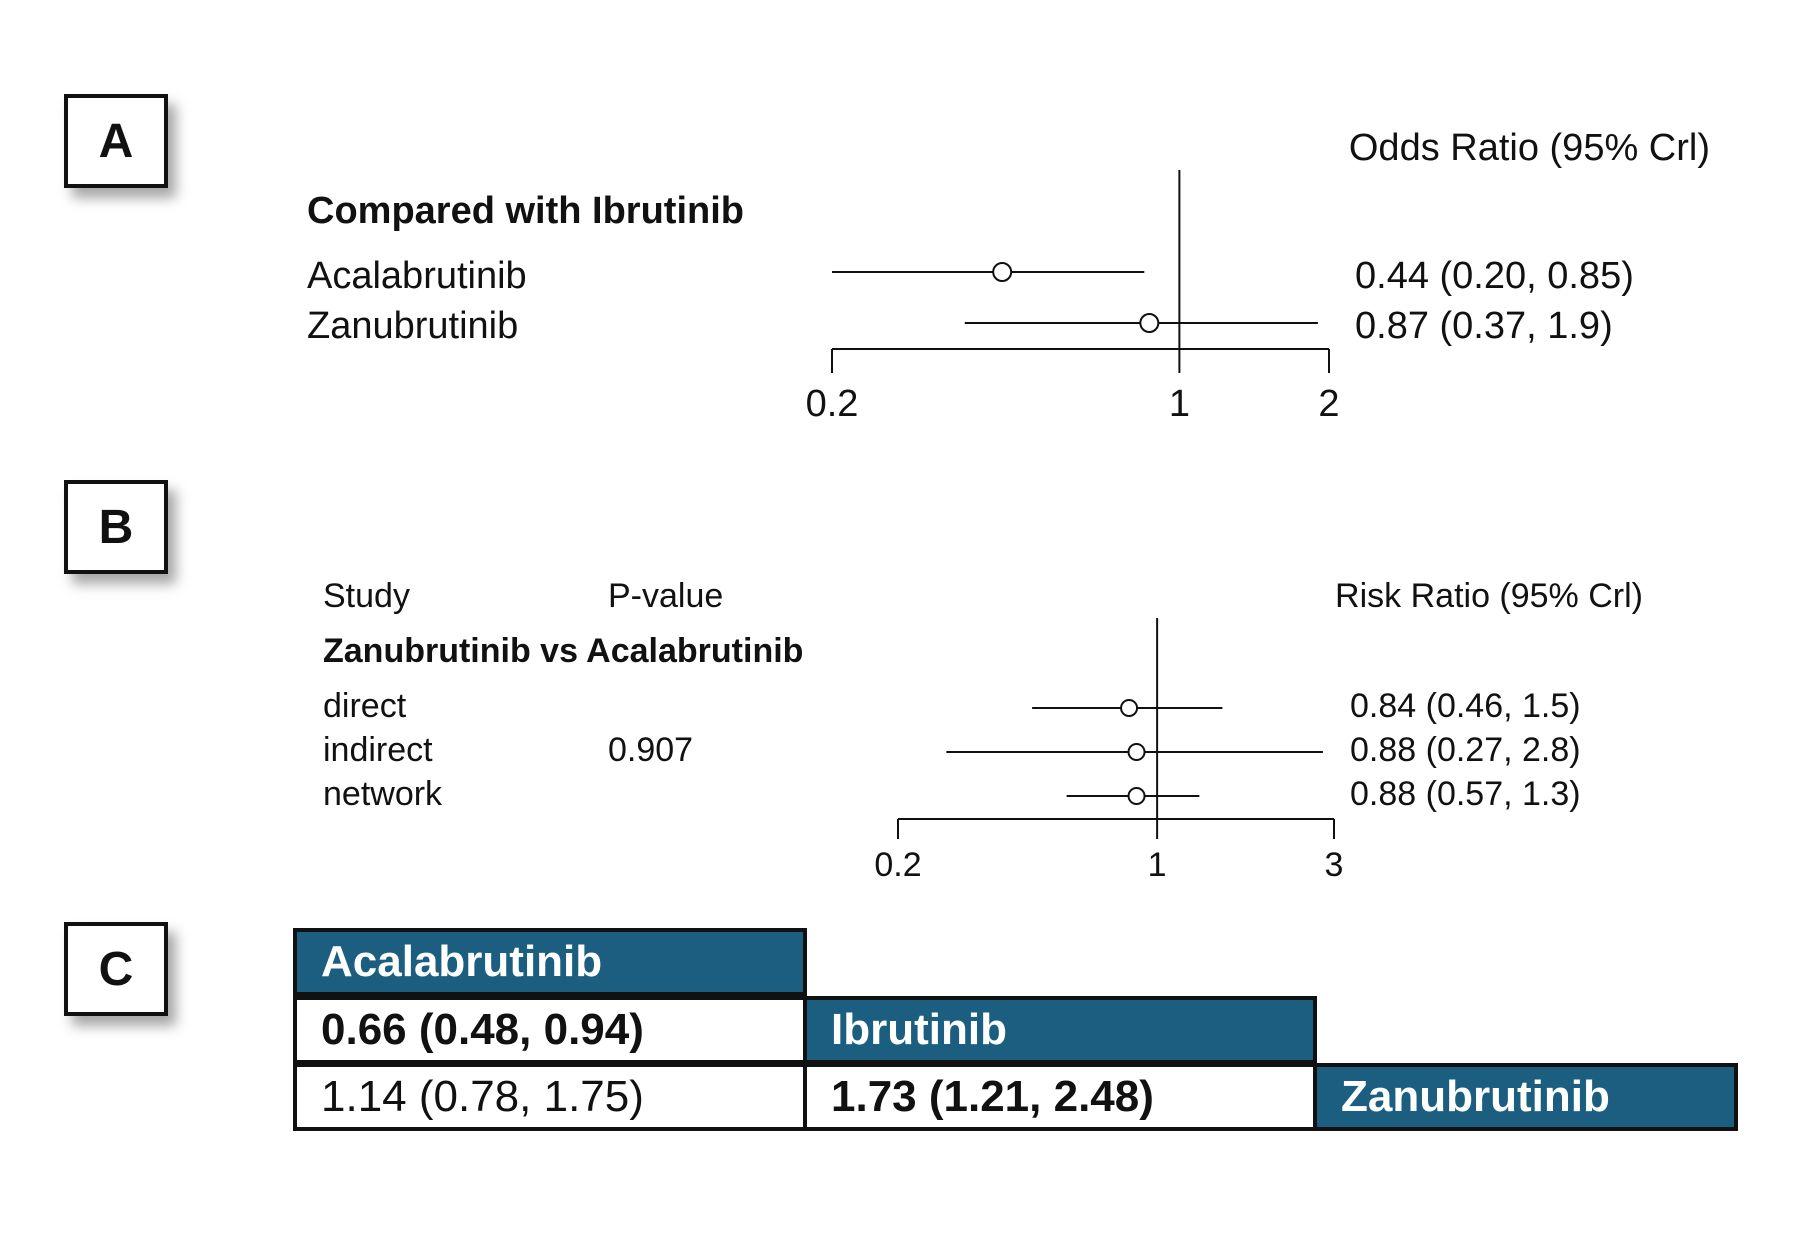 The width and height of the screenshot is (1805, 1251). Describe the element at coordinates (366, 596) in the screenshot. I see `study-header-b: Study` at that location.